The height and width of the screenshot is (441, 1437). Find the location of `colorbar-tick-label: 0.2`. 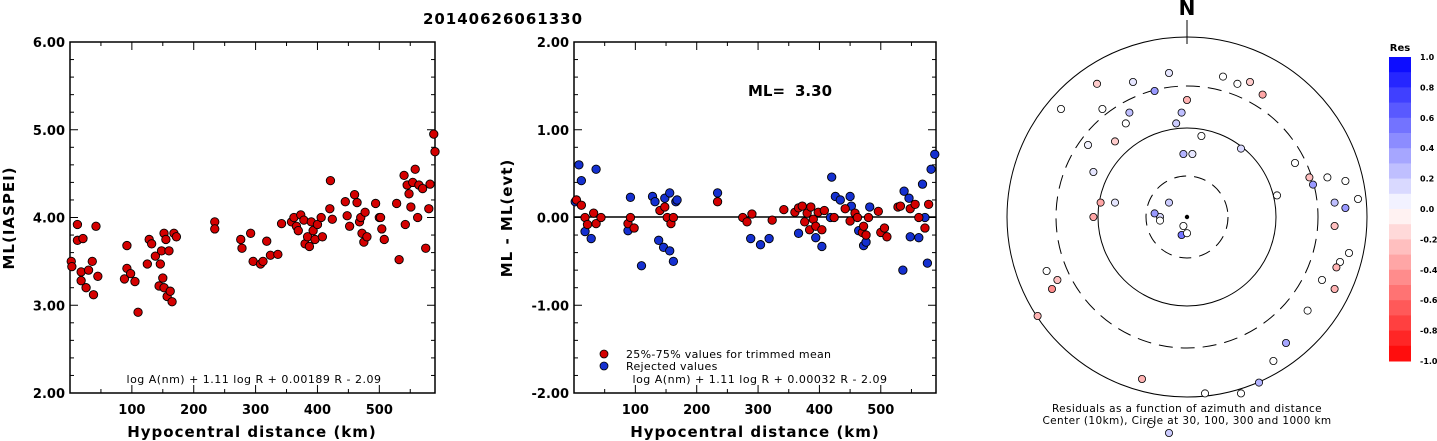

colorbar-tick-label: 0.2 is located at coordinates (1427, 179).